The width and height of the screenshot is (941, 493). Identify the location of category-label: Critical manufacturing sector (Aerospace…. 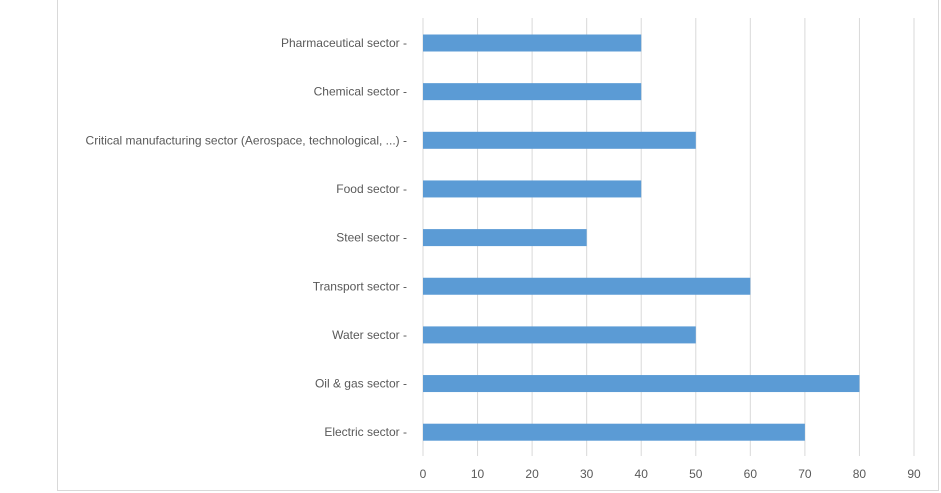
(246, 140).